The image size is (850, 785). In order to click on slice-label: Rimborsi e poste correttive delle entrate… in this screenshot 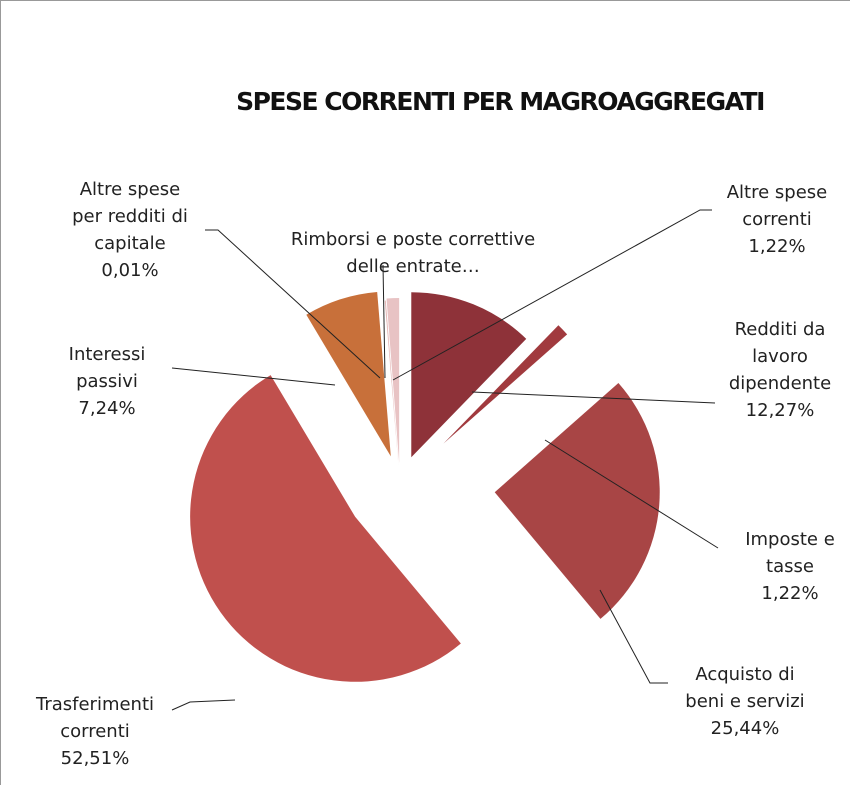, I will do `click(413, 253)`.